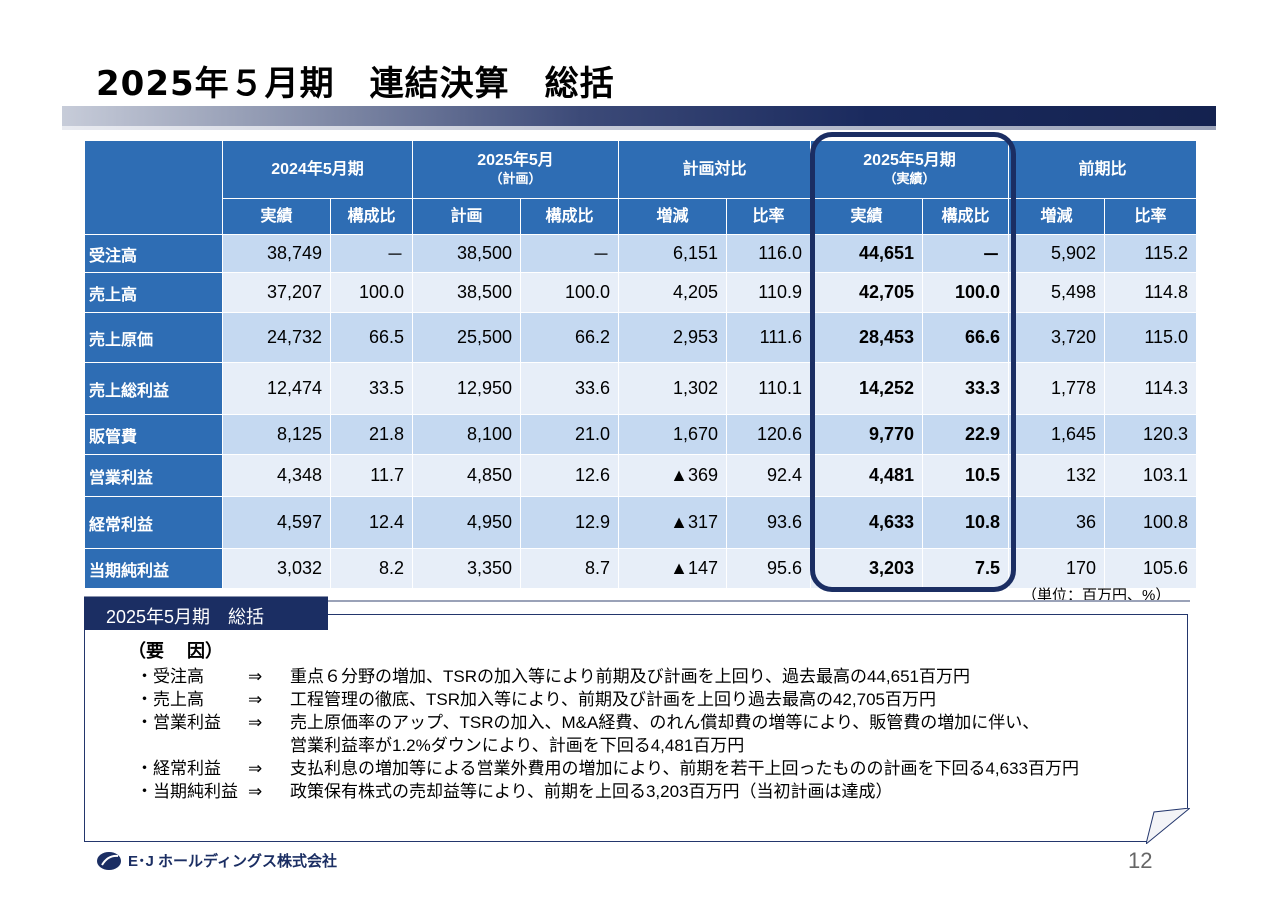 The height and width of the screenshot is (904, 1280). I want to click on table-cell: 12.6, so click(569, 475).